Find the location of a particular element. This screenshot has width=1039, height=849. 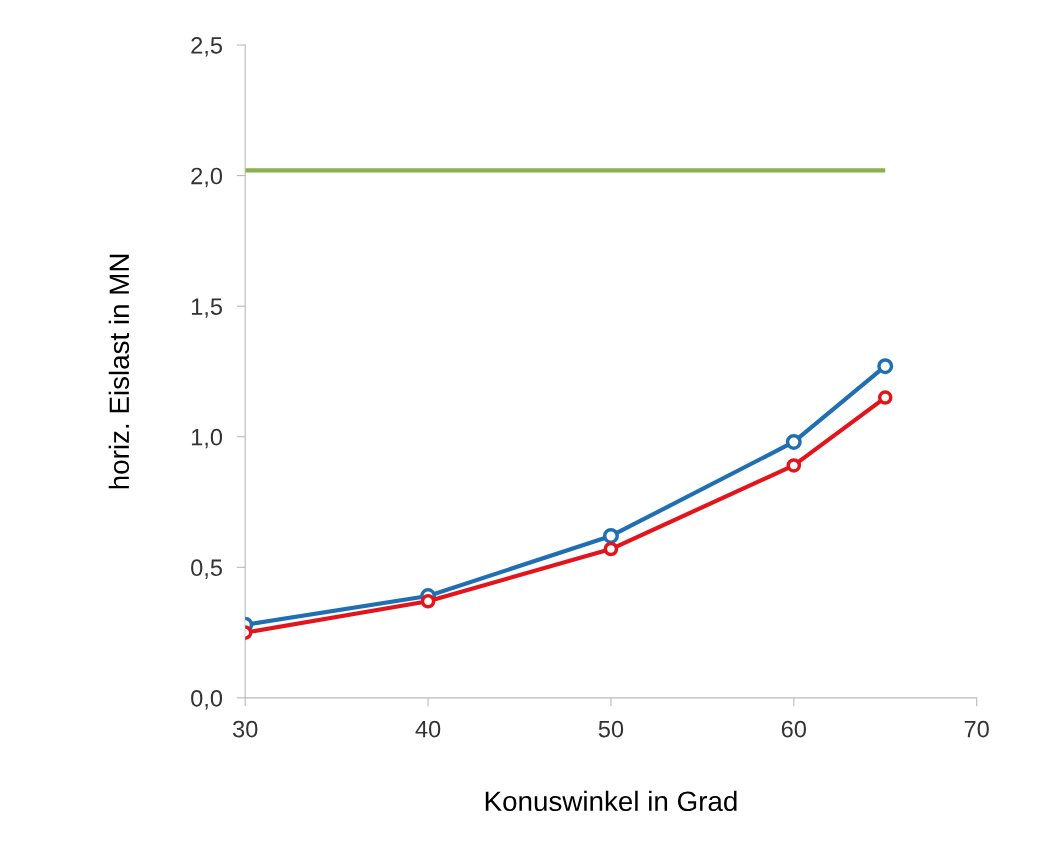

y-tick-label: 1,5 is located at coordinates (206, 308).